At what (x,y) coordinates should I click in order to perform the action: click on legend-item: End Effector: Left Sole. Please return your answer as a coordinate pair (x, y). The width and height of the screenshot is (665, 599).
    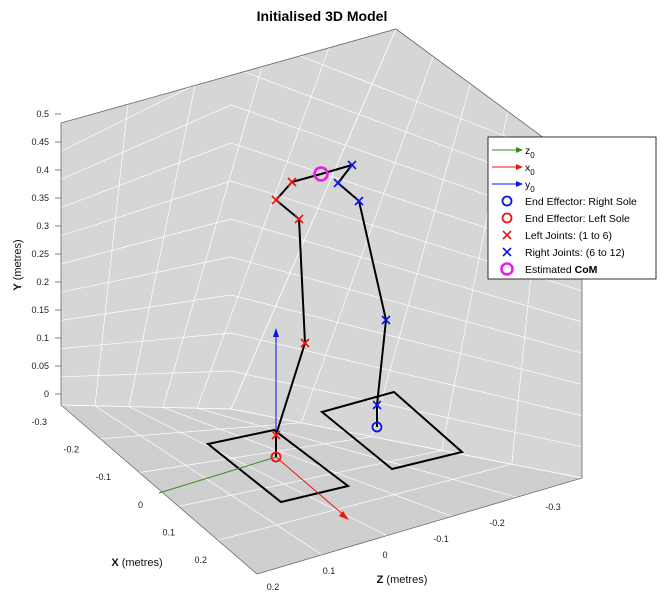
    Looking at the image, I should click on (565, 218).